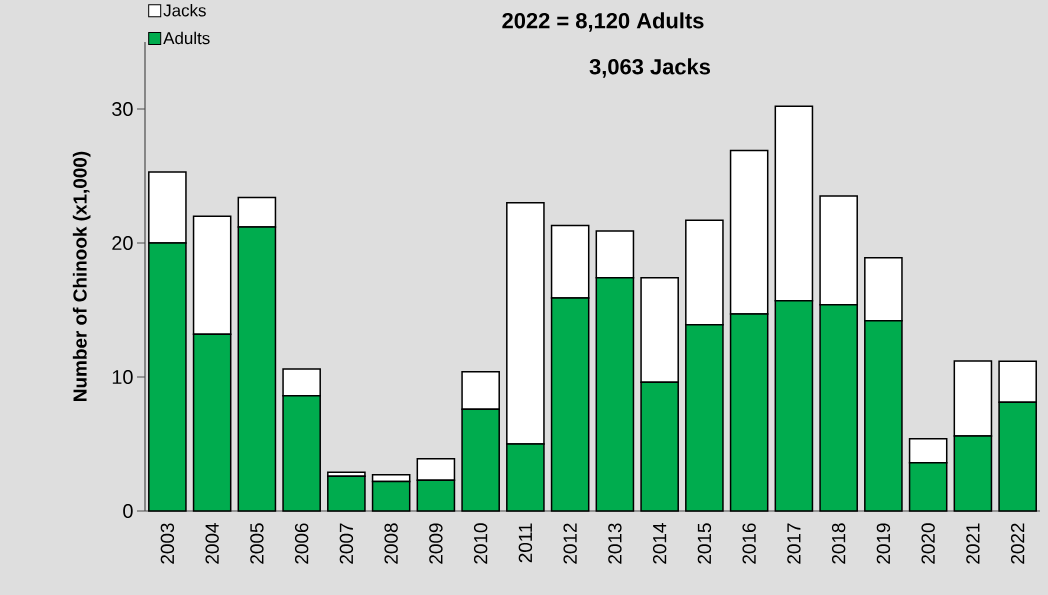 The image size is (1048, 595). I want to click on legend-label: Adults, so click(186, 38).